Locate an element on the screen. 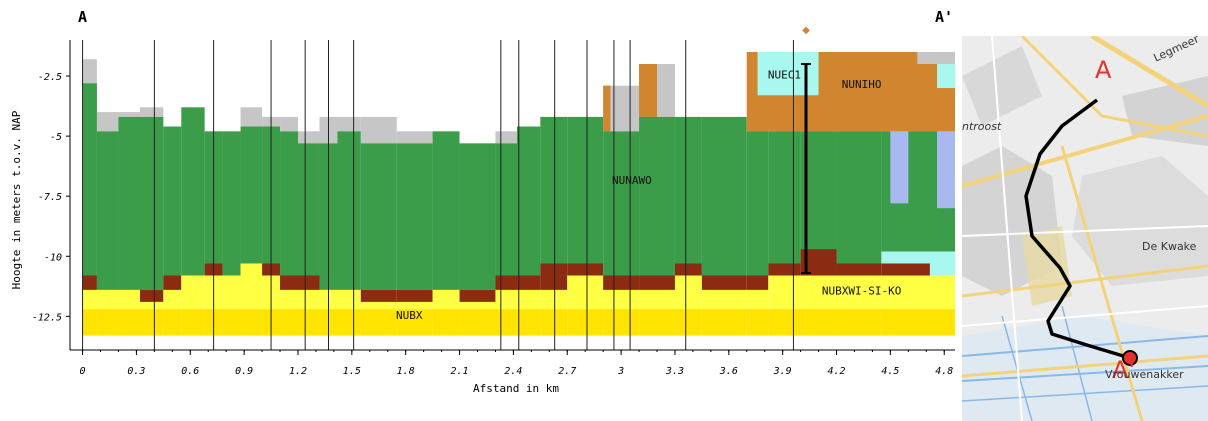 The width and height of the screenshot is (1208, 421). x-axis-title: Afstand in km is located at coordinates (516, 388).